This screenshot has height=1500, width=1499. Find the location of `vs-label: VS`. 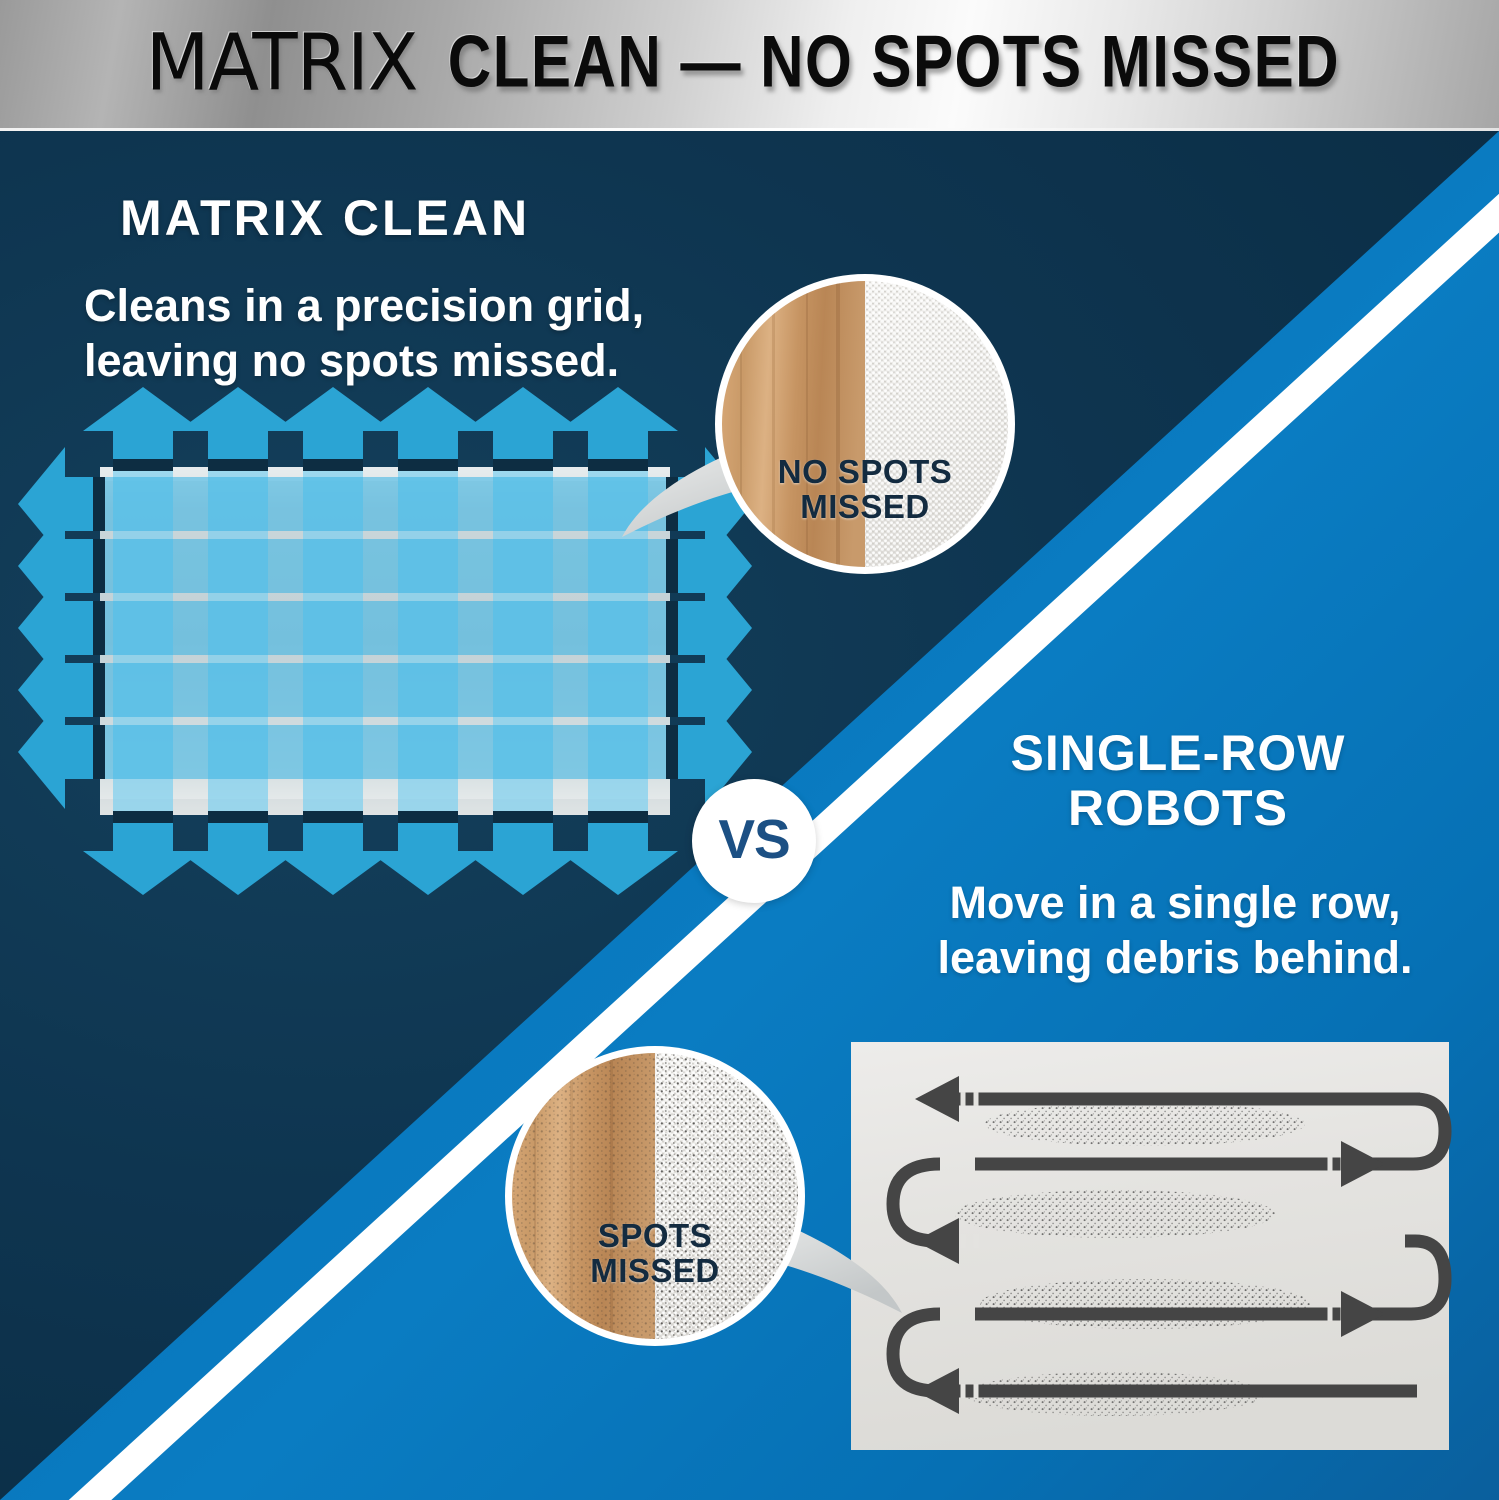

vs-label: VS is located at coordinates (754, 839).